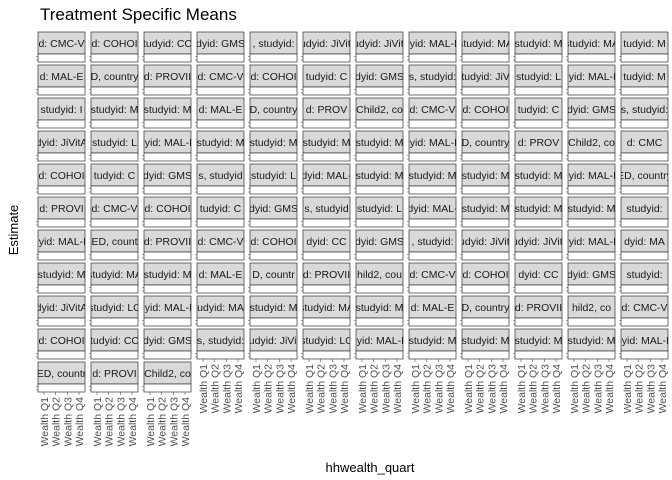 The width and height of the screenshot is (672, 480). I want to click on facet-strip-label: d: MAL-E, so click(221, 110).